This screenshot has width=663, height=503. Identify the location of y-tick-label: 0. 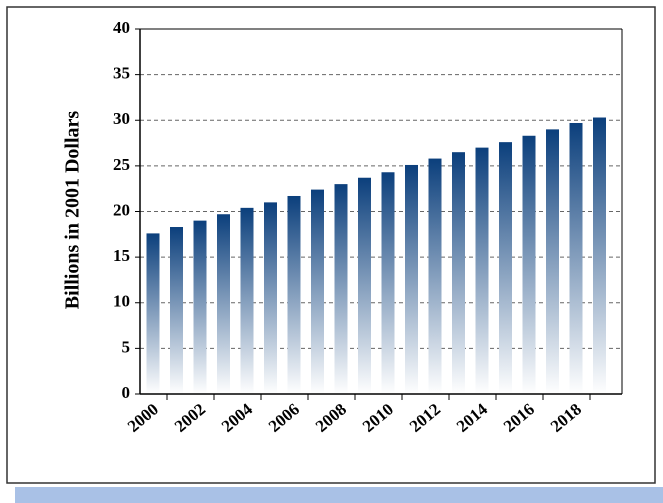
(126, 392).